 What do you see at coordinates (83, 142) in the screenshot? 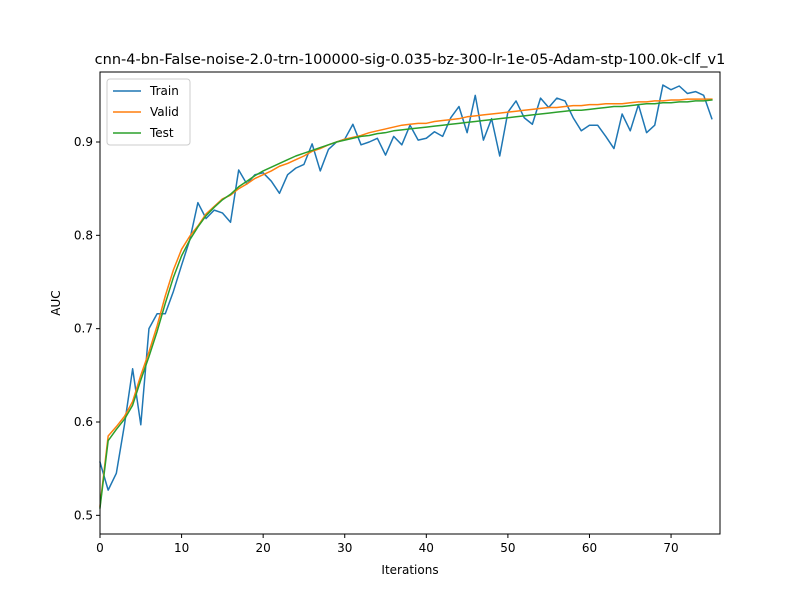
I see `y-tick-label: 0.9` at bounding box center [83, 142].